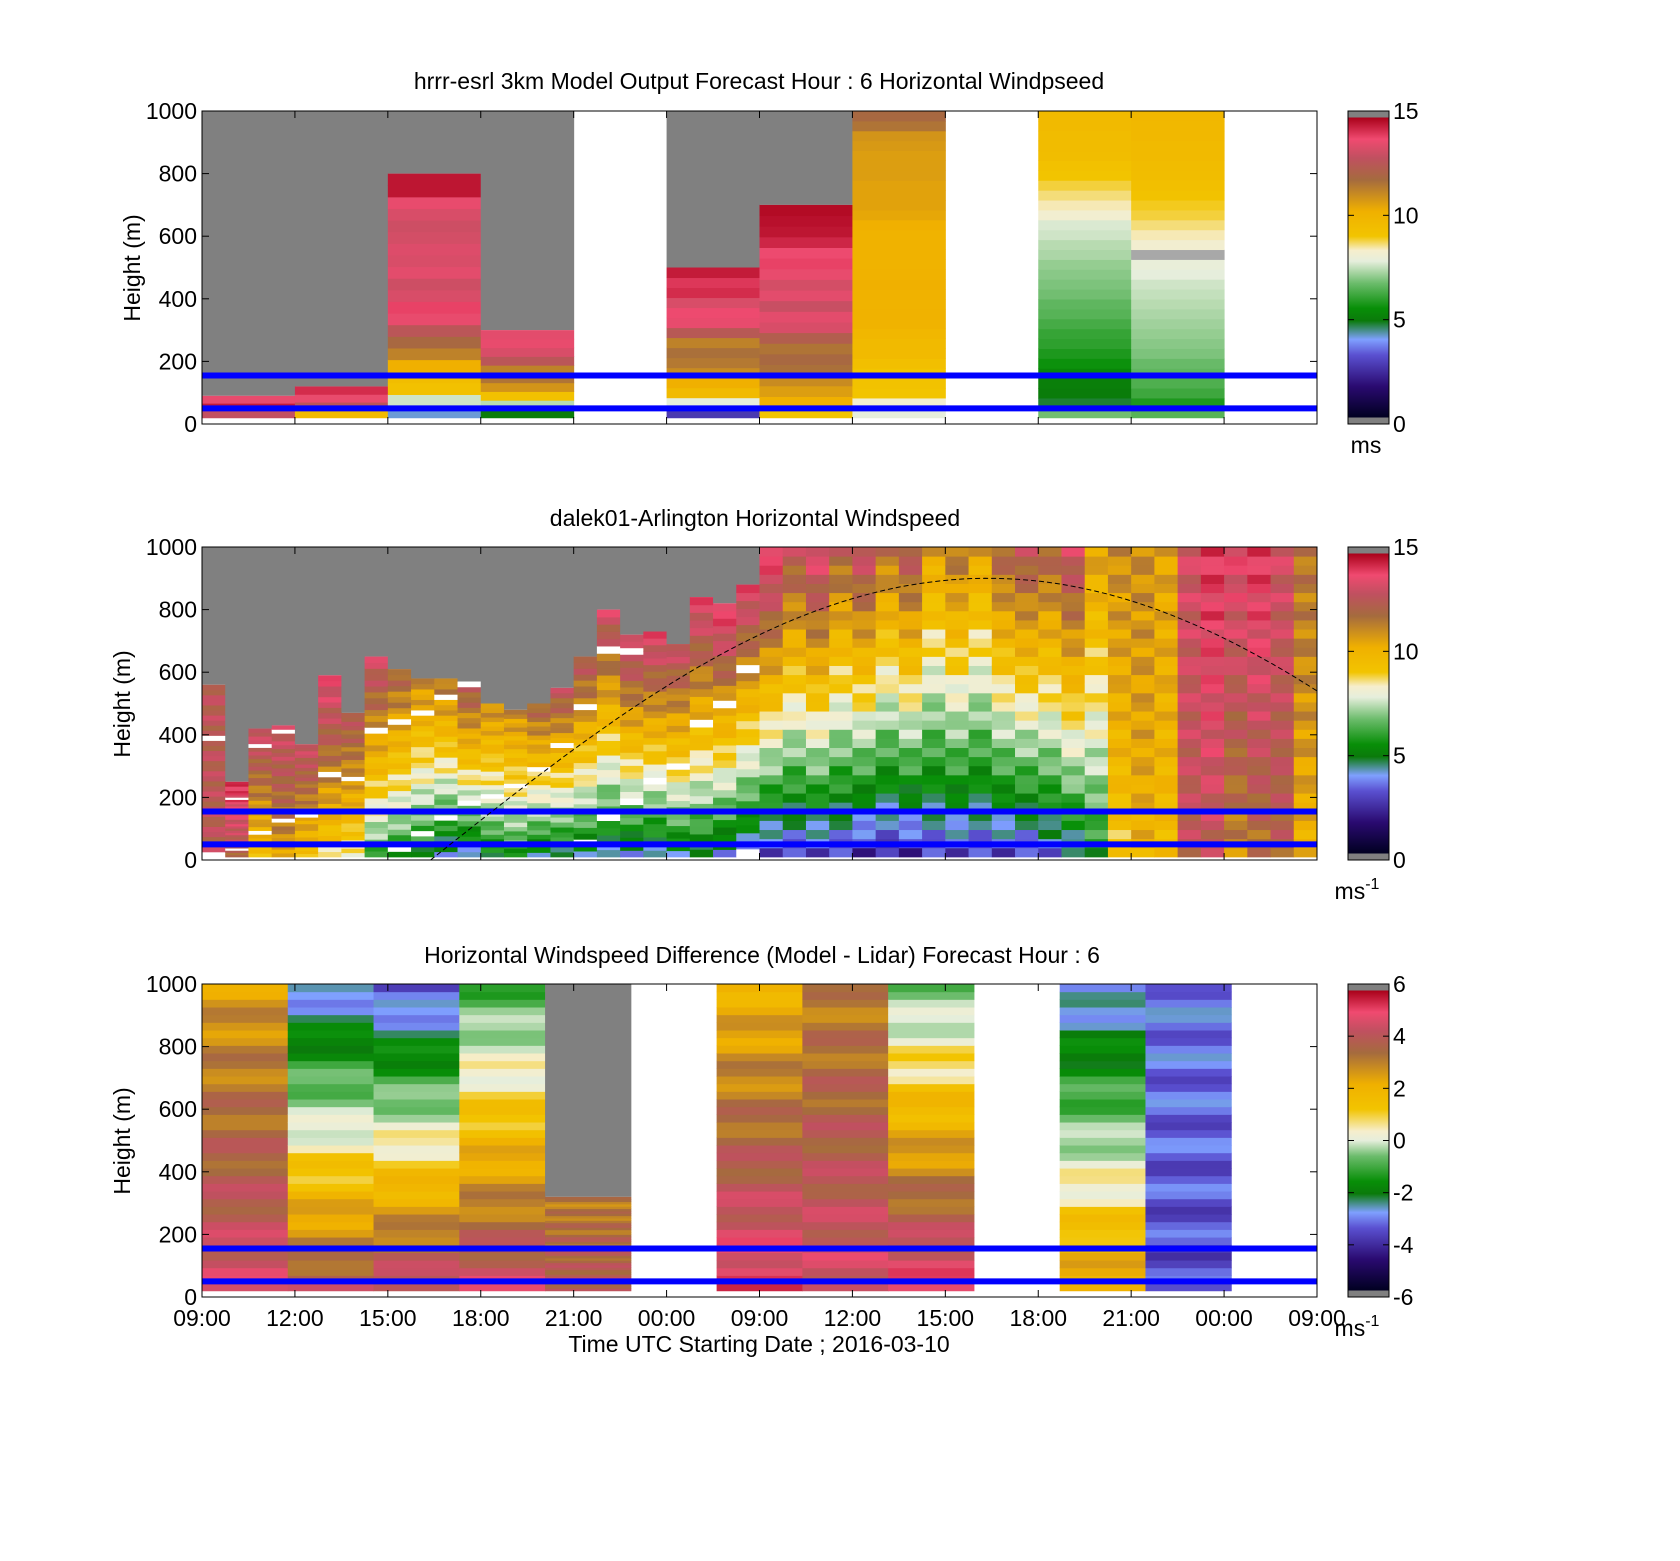  What do you see at coordinates (1406, 547) in the screenshot?
I see `colorbar-tick-label: 15` at bounding box center [1406, 547].